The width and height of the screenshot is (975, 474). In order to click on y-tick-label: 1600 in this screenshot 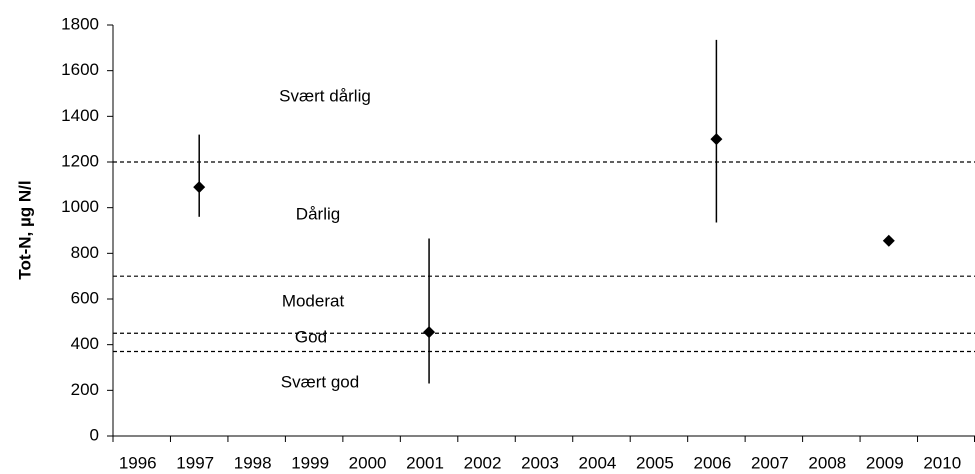, I will do `click(80, 69)`.